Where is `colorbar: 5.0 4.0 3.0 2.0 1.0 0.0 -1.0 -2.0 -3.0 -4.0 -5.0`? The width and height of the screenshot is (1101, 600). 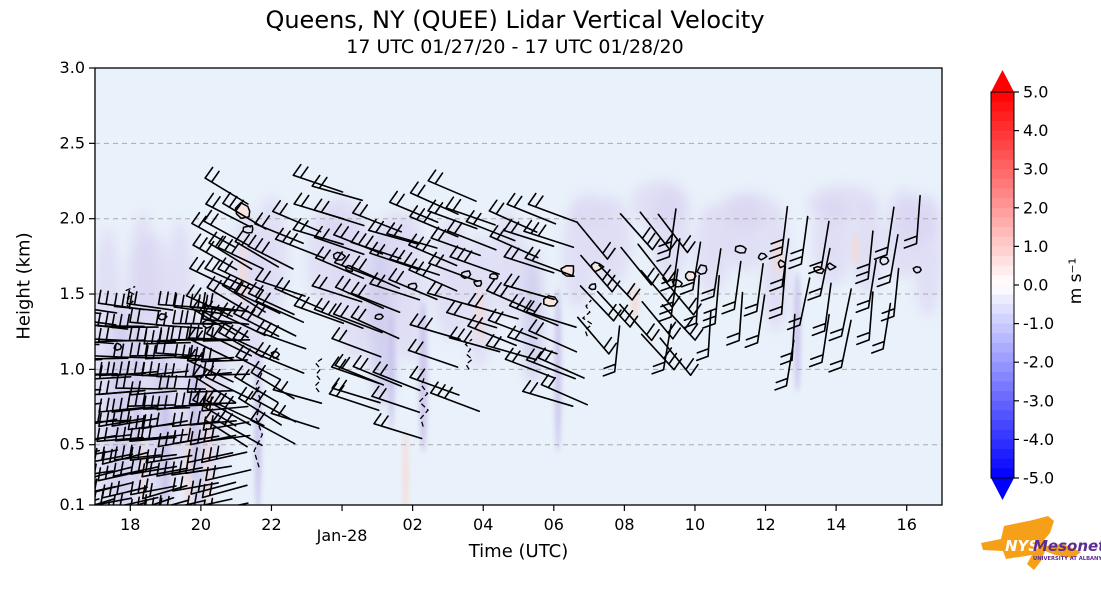
colorbar: 5.0 4.0 3.0 2.0 1.0 0.0 -1.0 -2.0 -3.0 -4.0 -5.0 is located at coordinates (1022, 285).